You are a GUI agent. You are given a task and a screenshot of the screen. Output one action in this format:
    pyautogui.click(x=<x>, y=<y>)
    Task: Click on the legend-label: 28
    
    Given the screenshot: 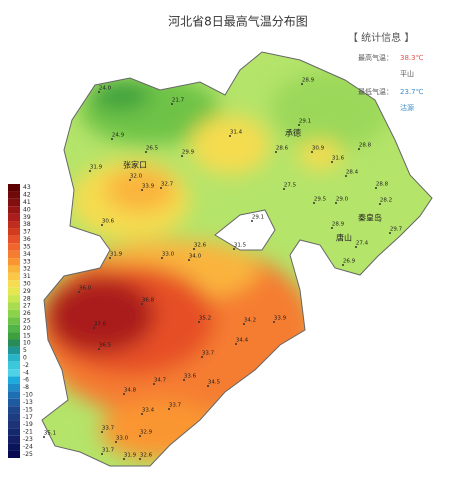 What is the action you would take?
    pyautogui.click(x=27, y=298)
    